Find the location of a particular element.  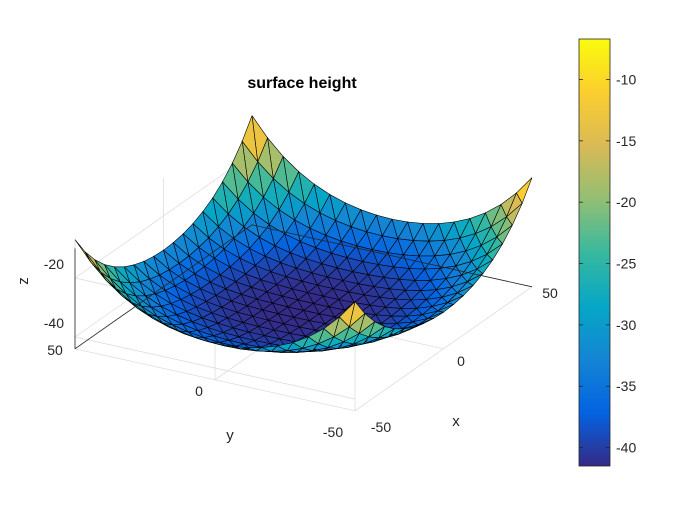

z-tick-label: -20 is located at coordinates (54, 264).